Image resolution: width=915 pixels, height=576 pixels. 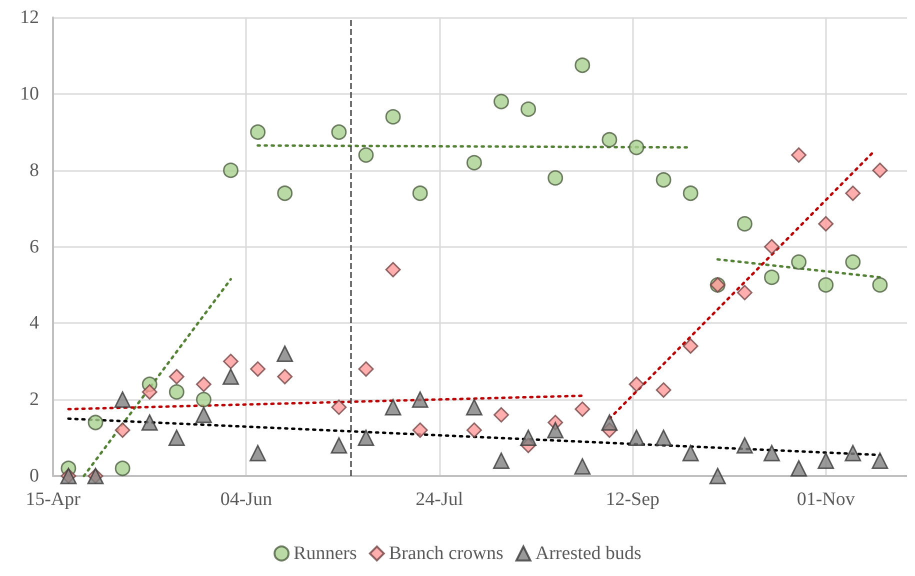 I want to click on x-tick-label: 01-Nov, so click(x=826, y=499).